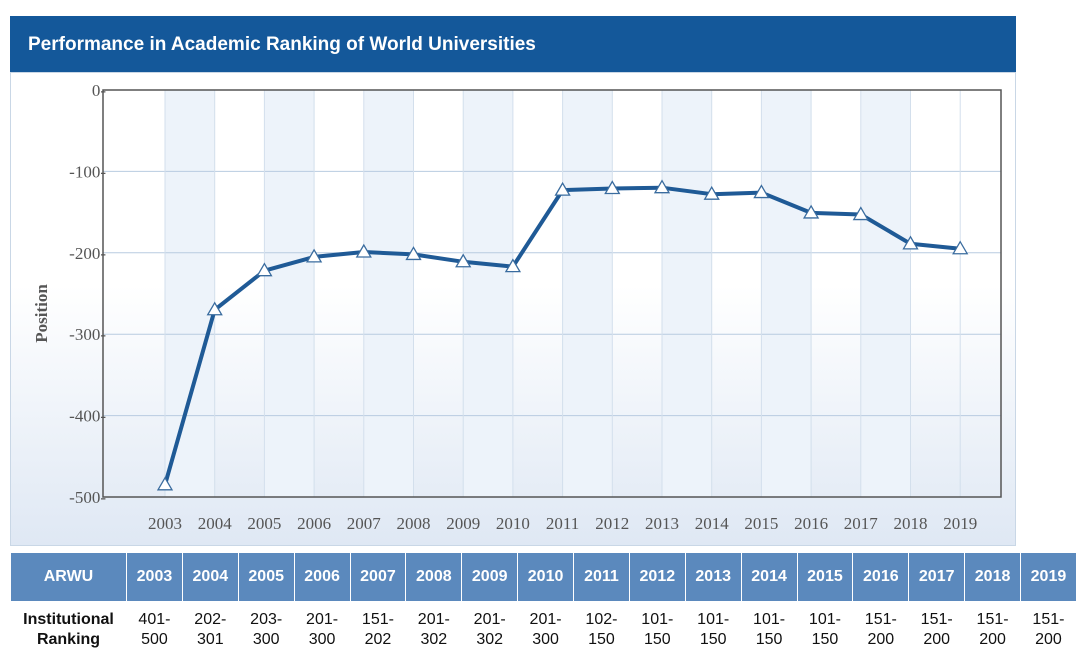  I want to click on table-header-year: 2019, so click(1048, 577).